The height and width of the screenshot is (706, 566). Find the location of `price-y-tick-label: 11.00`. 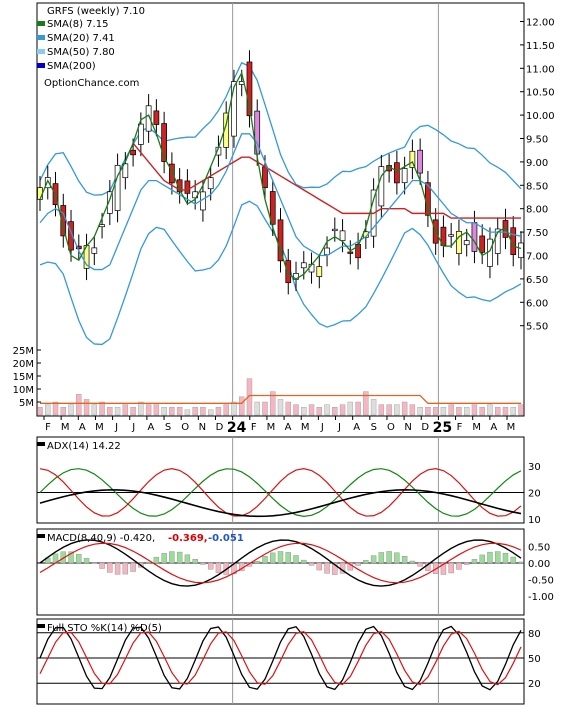

price-y-tick-label: 11.00 is located at coordinates (540, 69).